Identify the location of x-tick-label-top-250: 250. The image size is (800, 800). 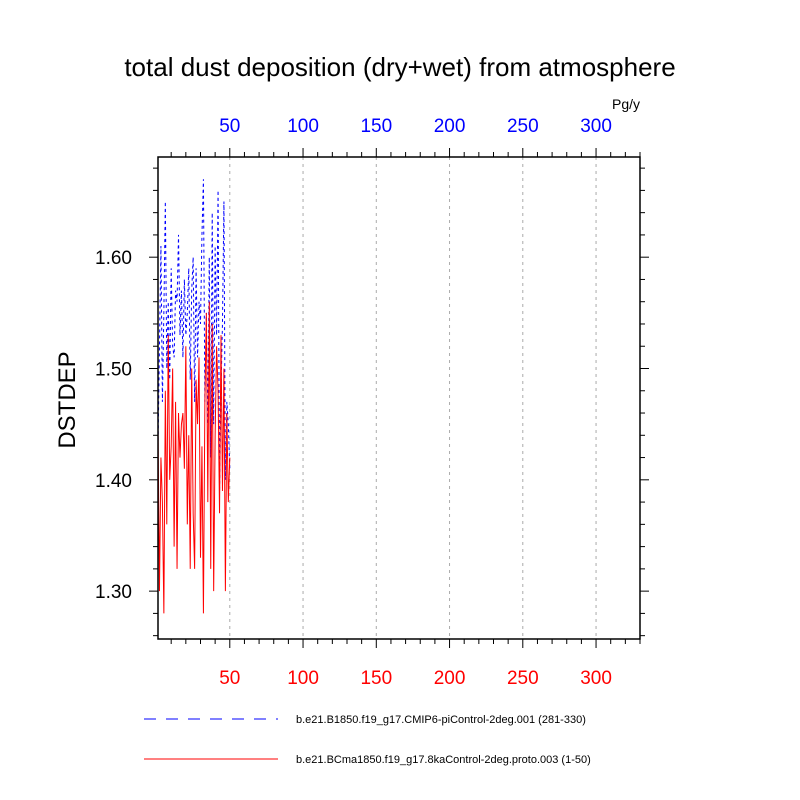
(523, 126).